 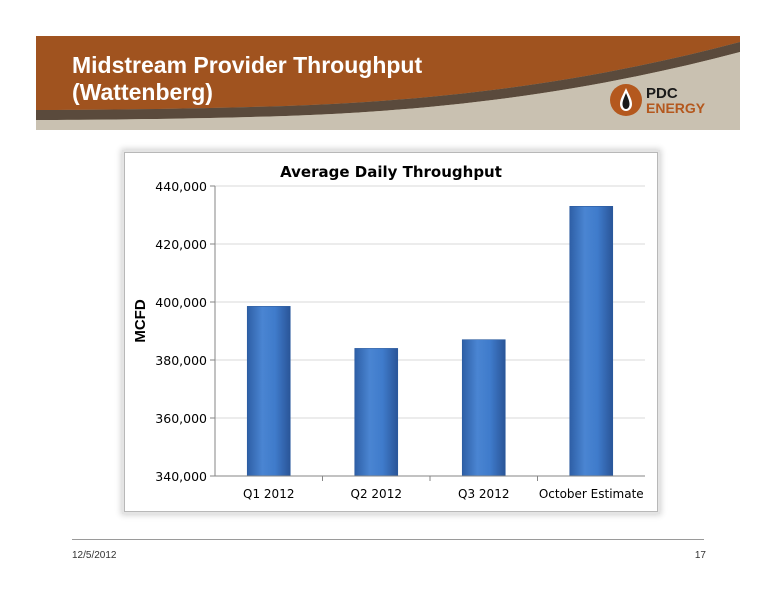 I want to click on banner-light-swoosh, so click(x=388, y=91).